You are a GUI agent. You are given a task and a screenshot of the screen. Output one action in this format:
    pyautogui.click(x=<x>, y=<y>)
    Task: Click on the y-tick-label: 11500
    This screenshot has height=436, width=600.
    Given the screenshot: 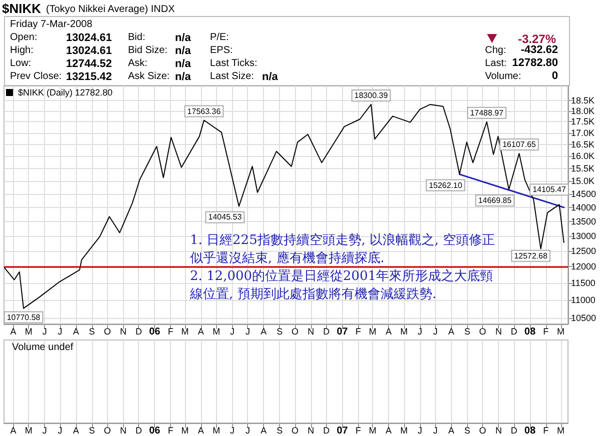 What is the action you would take?
    pyautogui.click(x=583, y=283)
    